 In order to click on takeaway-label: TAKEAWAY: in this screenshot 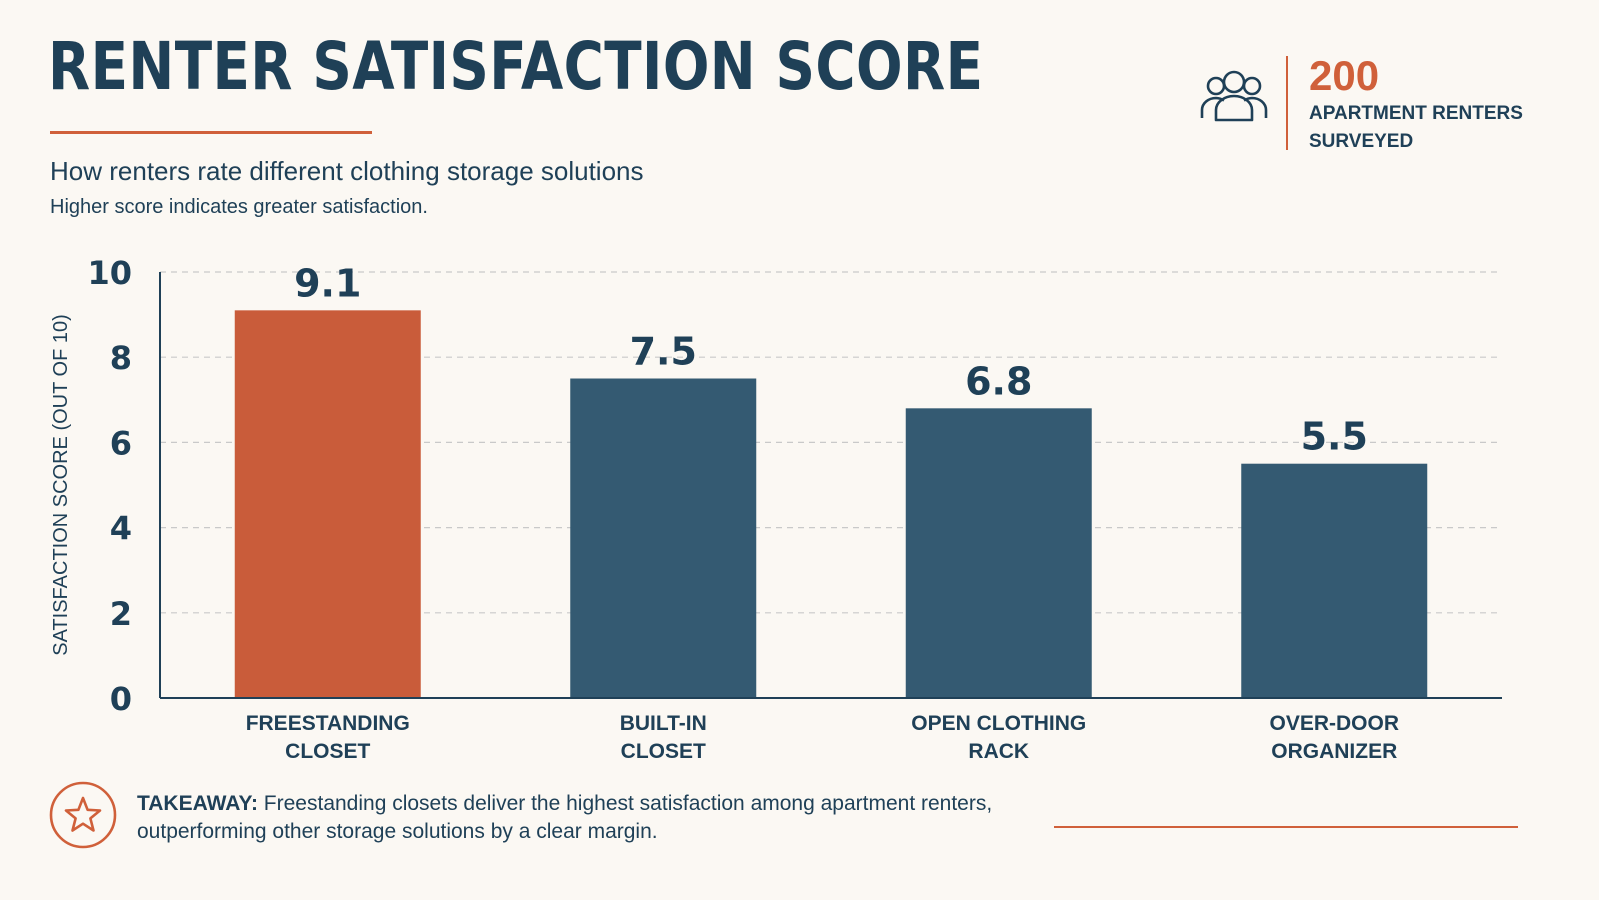, I will do `click(197, 803)`.